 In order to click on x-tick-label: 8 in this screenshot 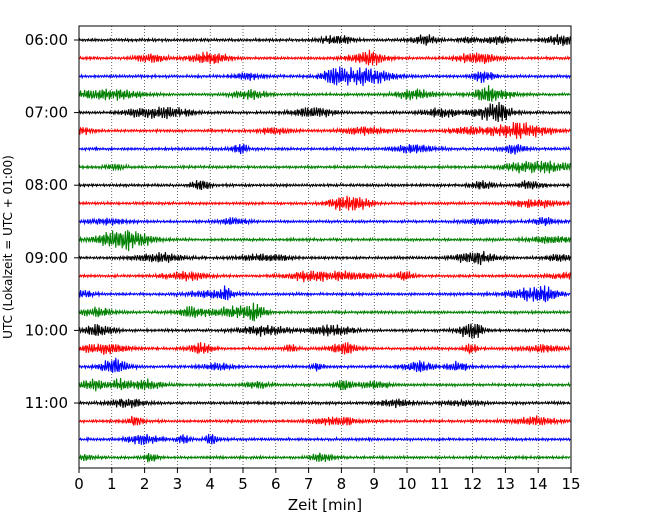, I will do `click(342, 484)`.